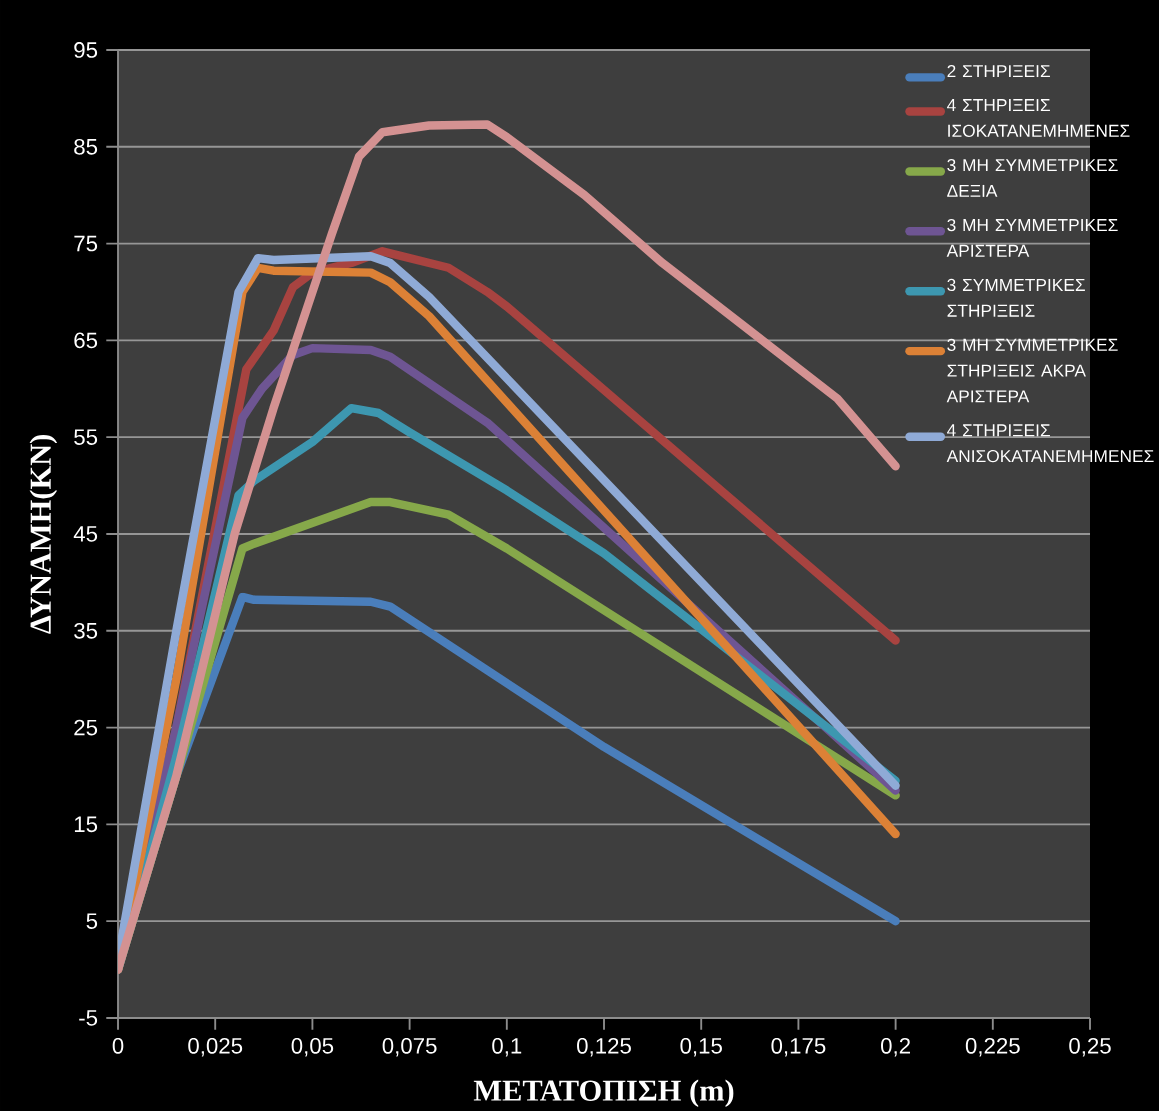 Image resolution: width=1159 pixels, height=1111 pixels. I want to click on legend-label: 4 ΣΤΗΡΙΞΕΙΣ ΙΣΟΚΑΤΑΝΕΜΗΜΕΝΕΣ, so click(1038, 118).